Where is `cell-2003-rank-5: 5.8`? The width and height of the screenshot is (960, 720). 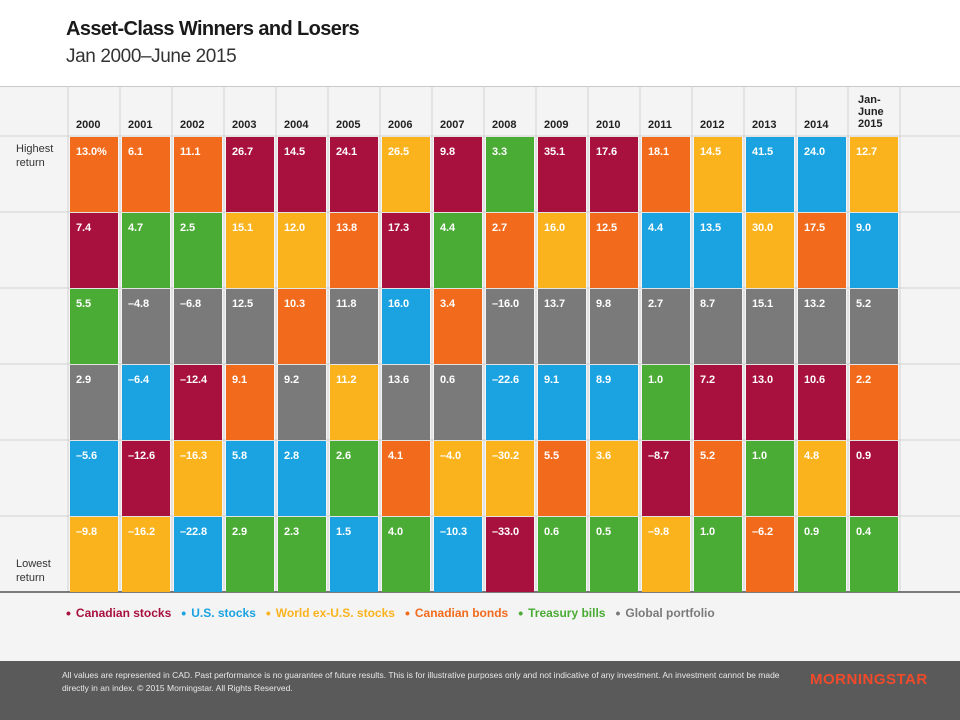 cell-2003-rank-5: 5.8 is located at coordinates (250, 478).